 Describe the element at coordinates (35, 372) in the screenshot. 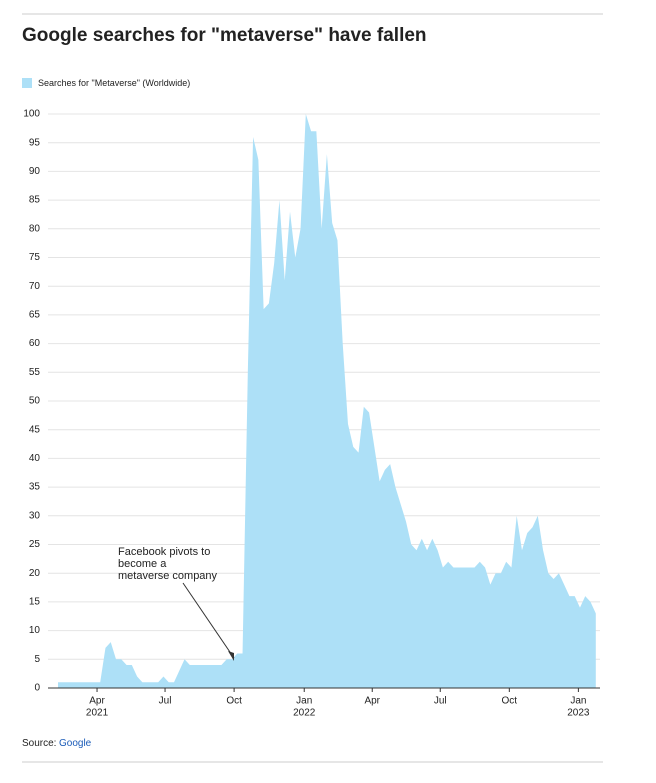

I see `y-tick-label: 55` at that location.